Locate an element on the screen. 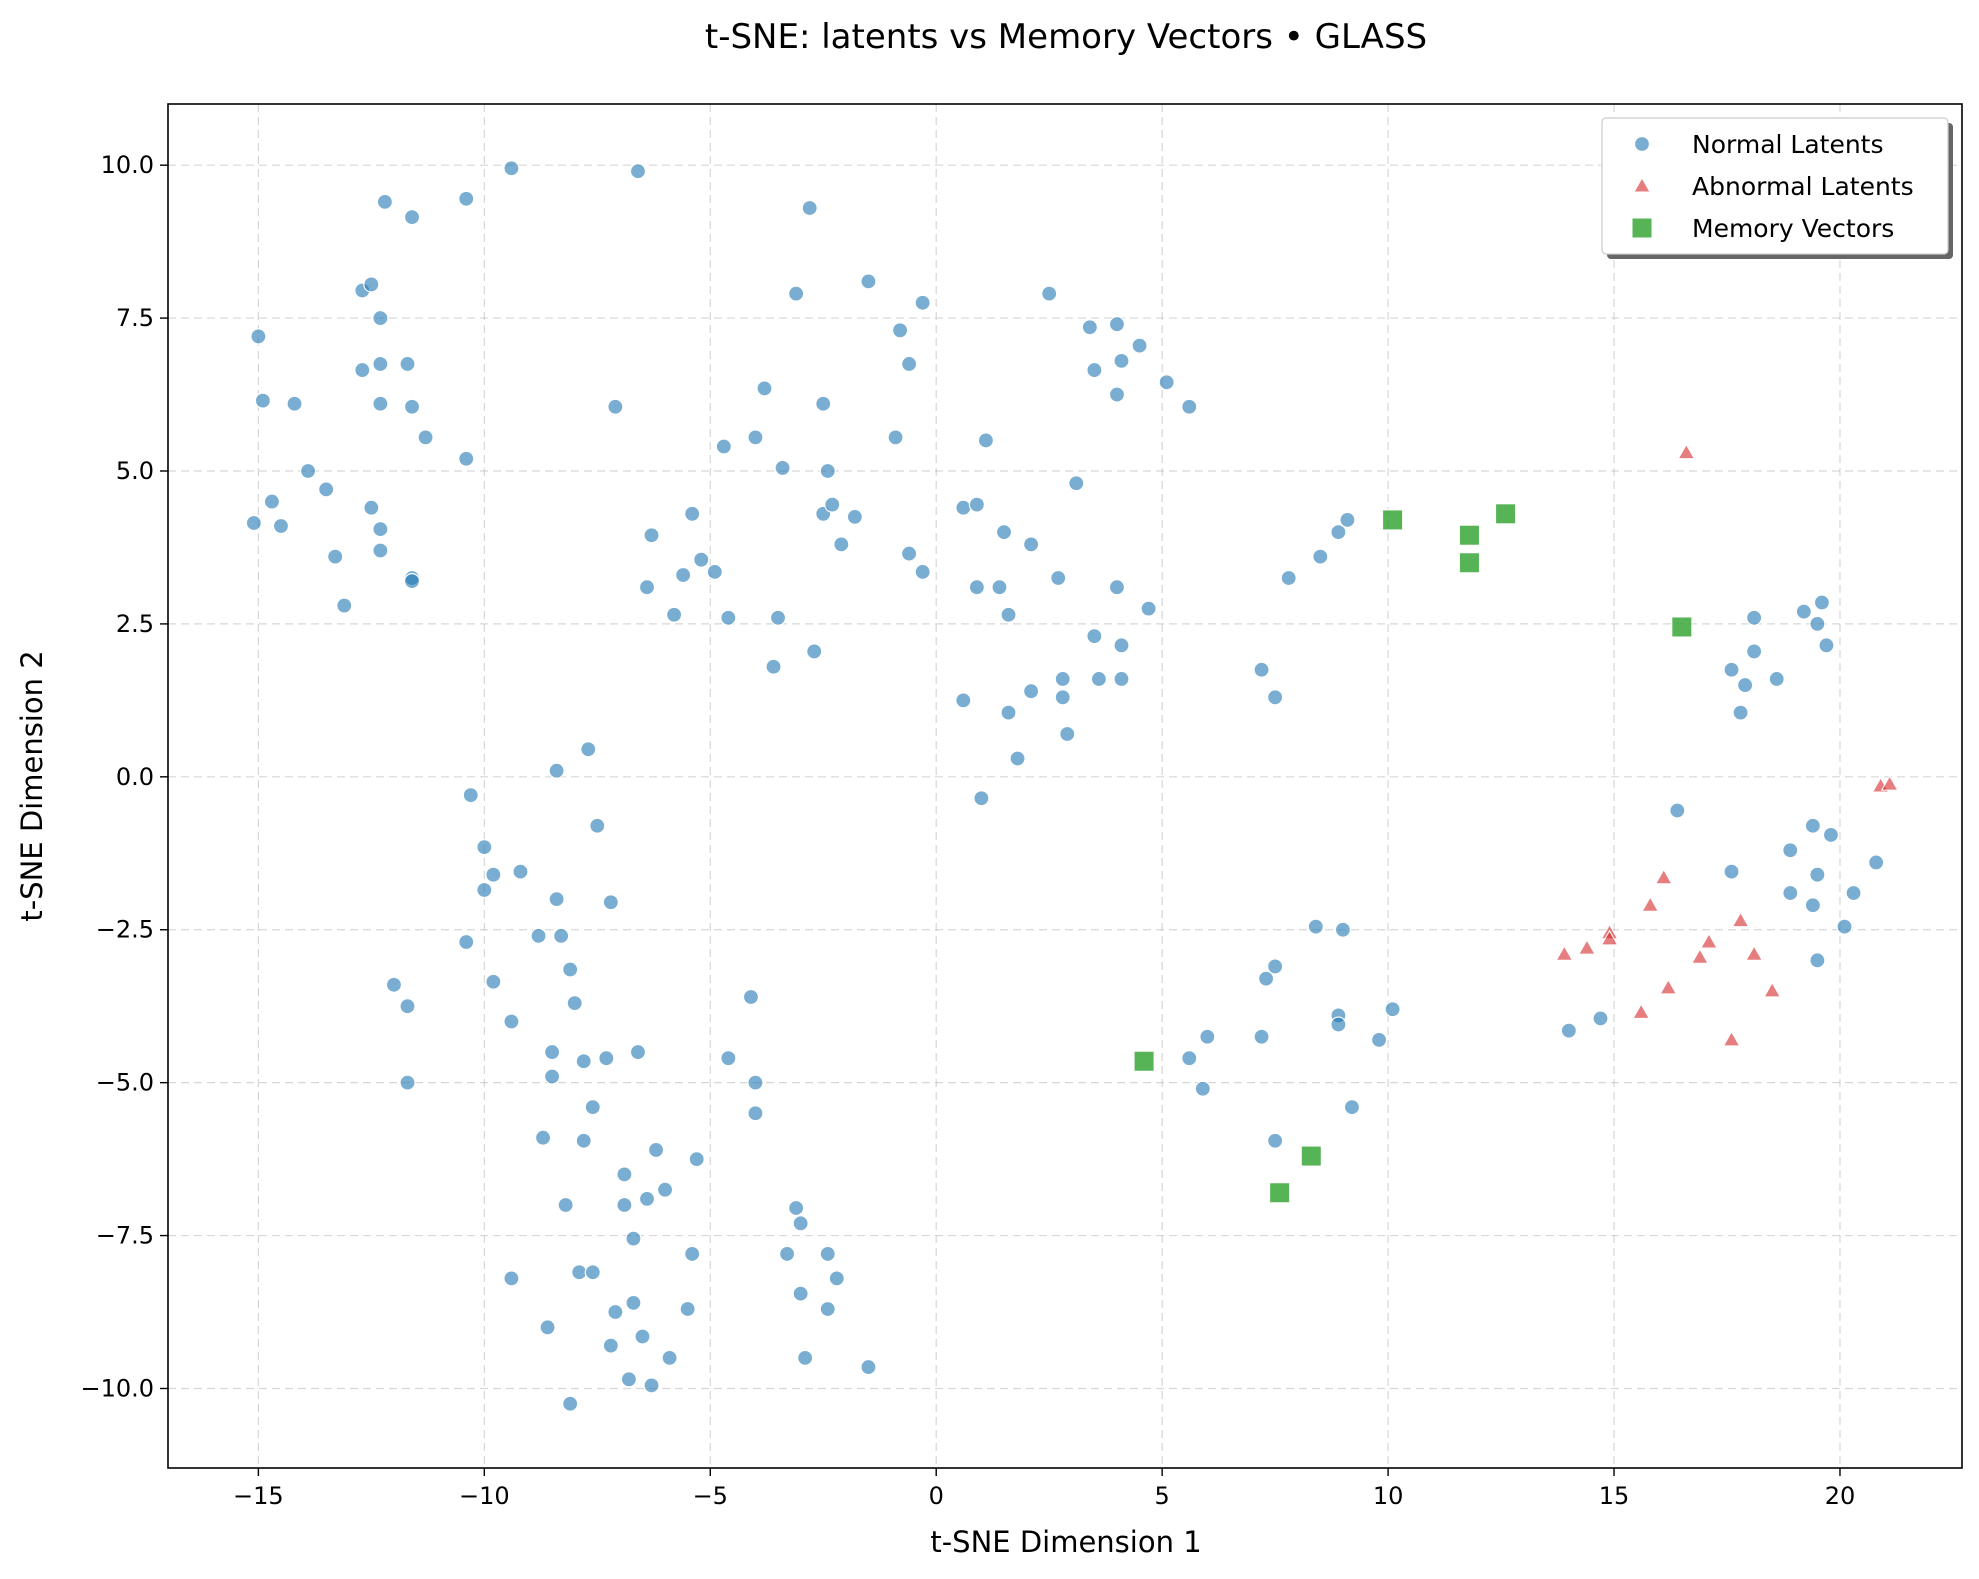 Image resolution: width=1979 pixels, height=1579 pixels. y-tick-label: 7.5 is located at coordinates (135, 318).